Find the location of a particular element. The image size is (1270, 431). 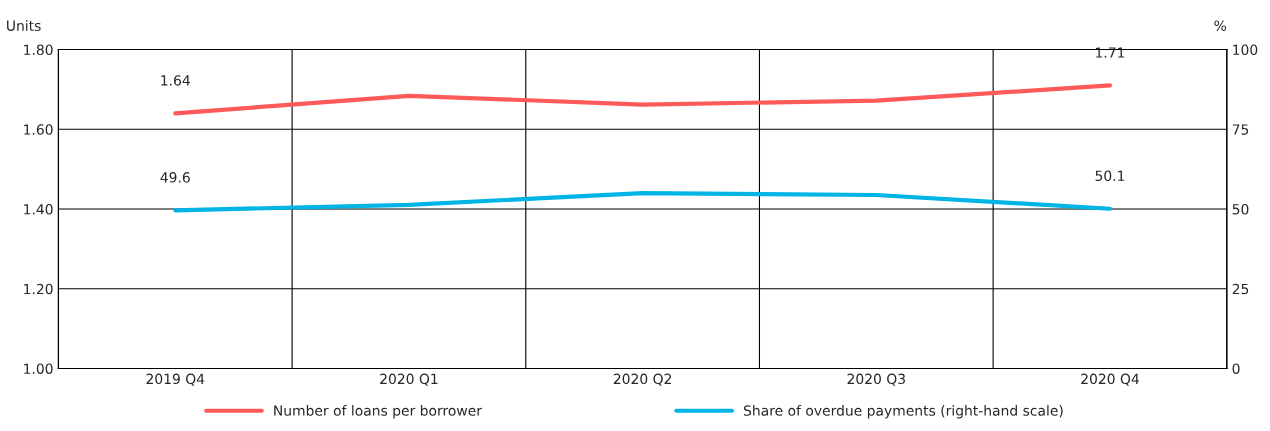

legend-label: Share of overdue payments (right-hand scale) is located at coordinates (903, 412).